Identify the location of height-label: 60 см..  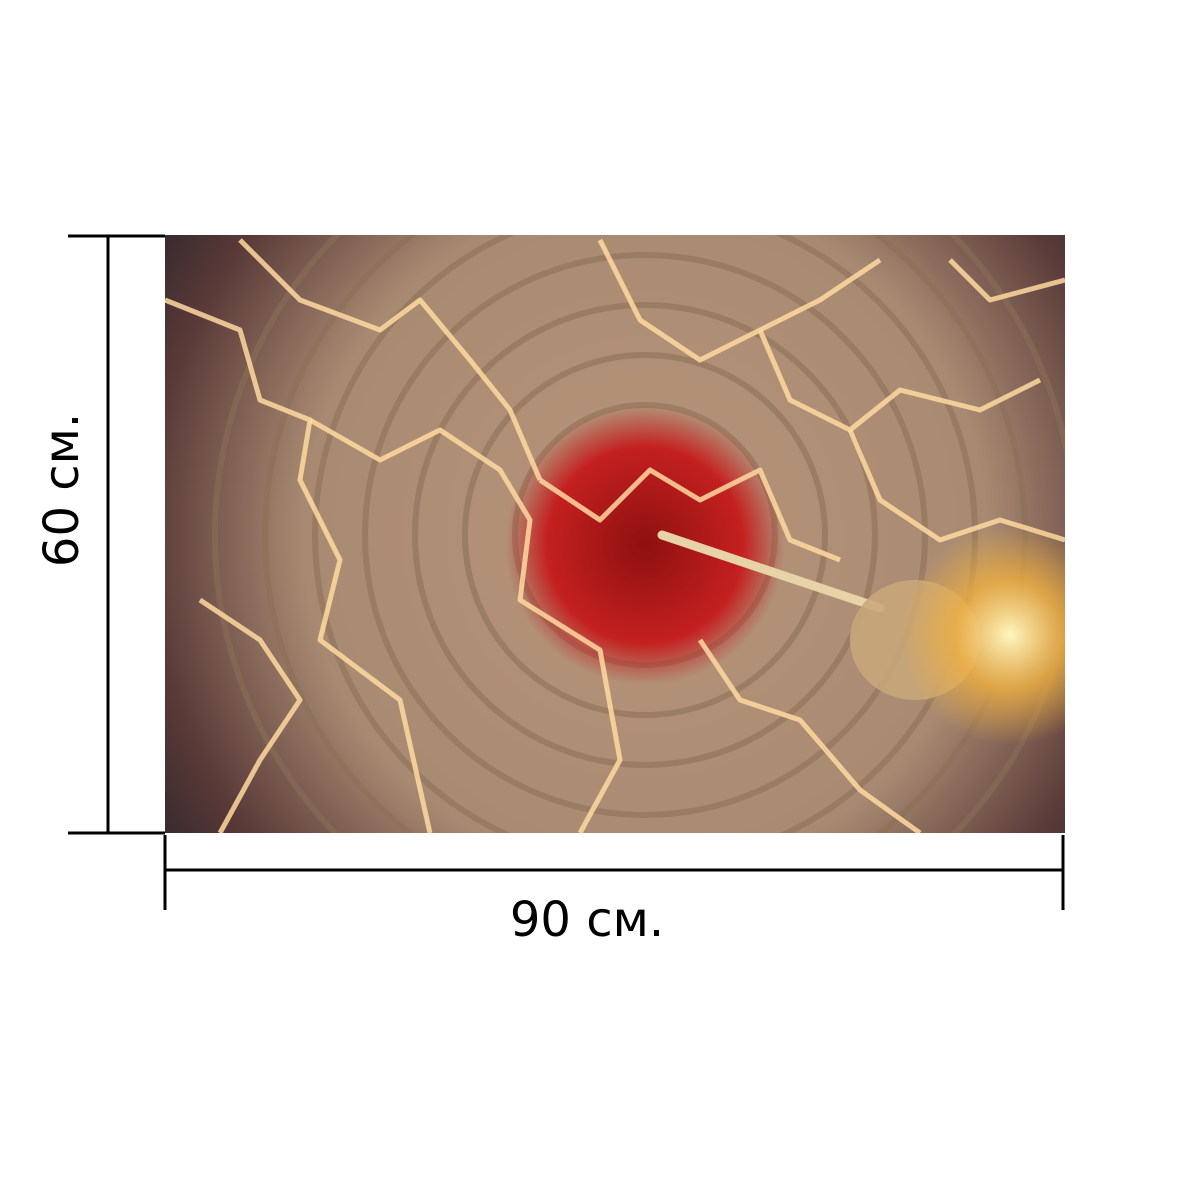
(62, 490).